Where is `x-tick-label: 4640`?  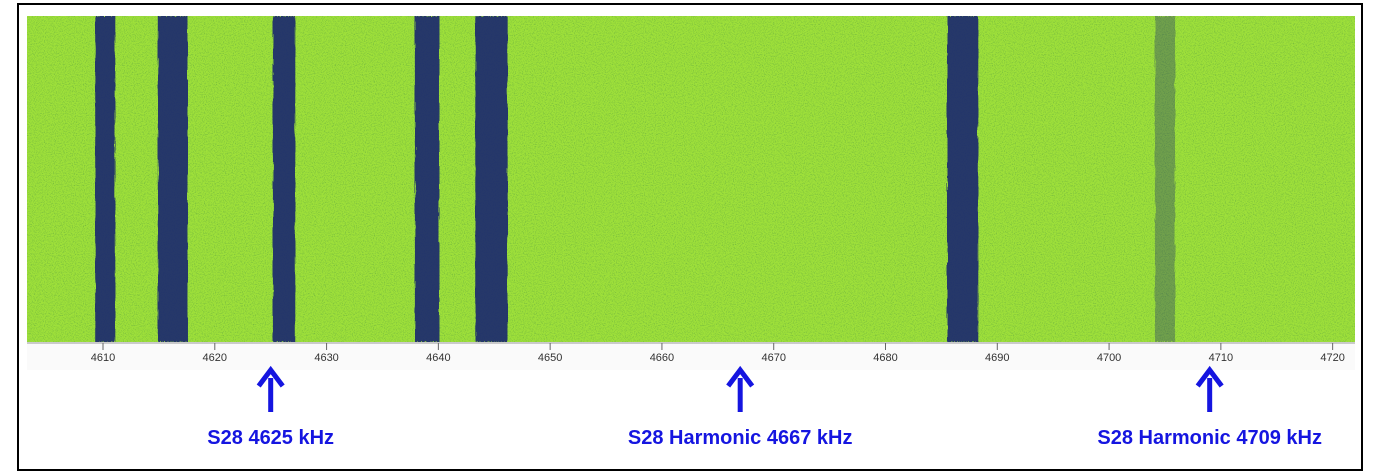 x-tick-label: 4640 is located at coordinates (438, 358).